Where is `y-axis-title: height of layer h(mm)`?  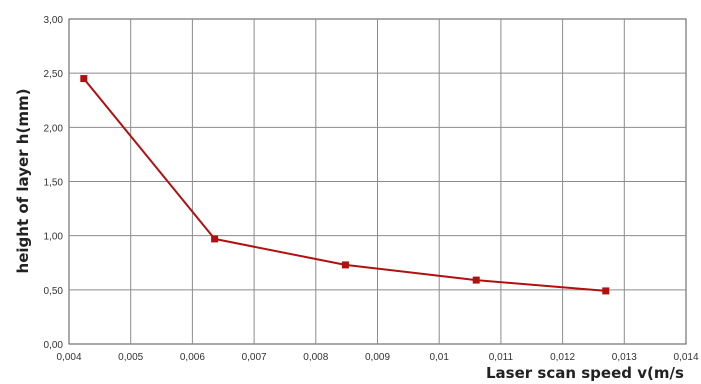
y-axis-title: height of layer h(mm) is located at coordinates (23, 181).